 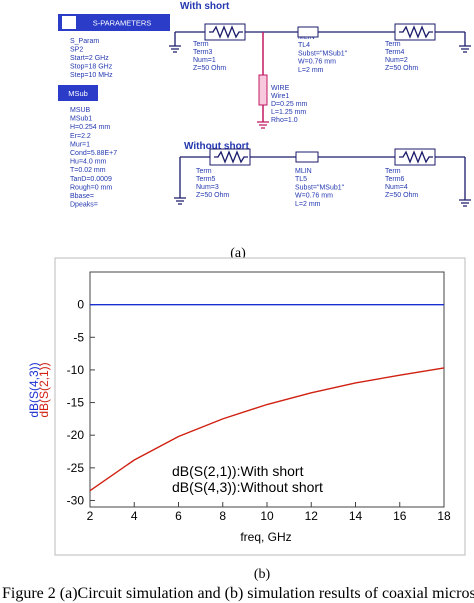 What do you see at coordinates (93, 153) in the screenshot?
I see `msub-param: Cond=5.88E+7` at bounding box center [93, 153].